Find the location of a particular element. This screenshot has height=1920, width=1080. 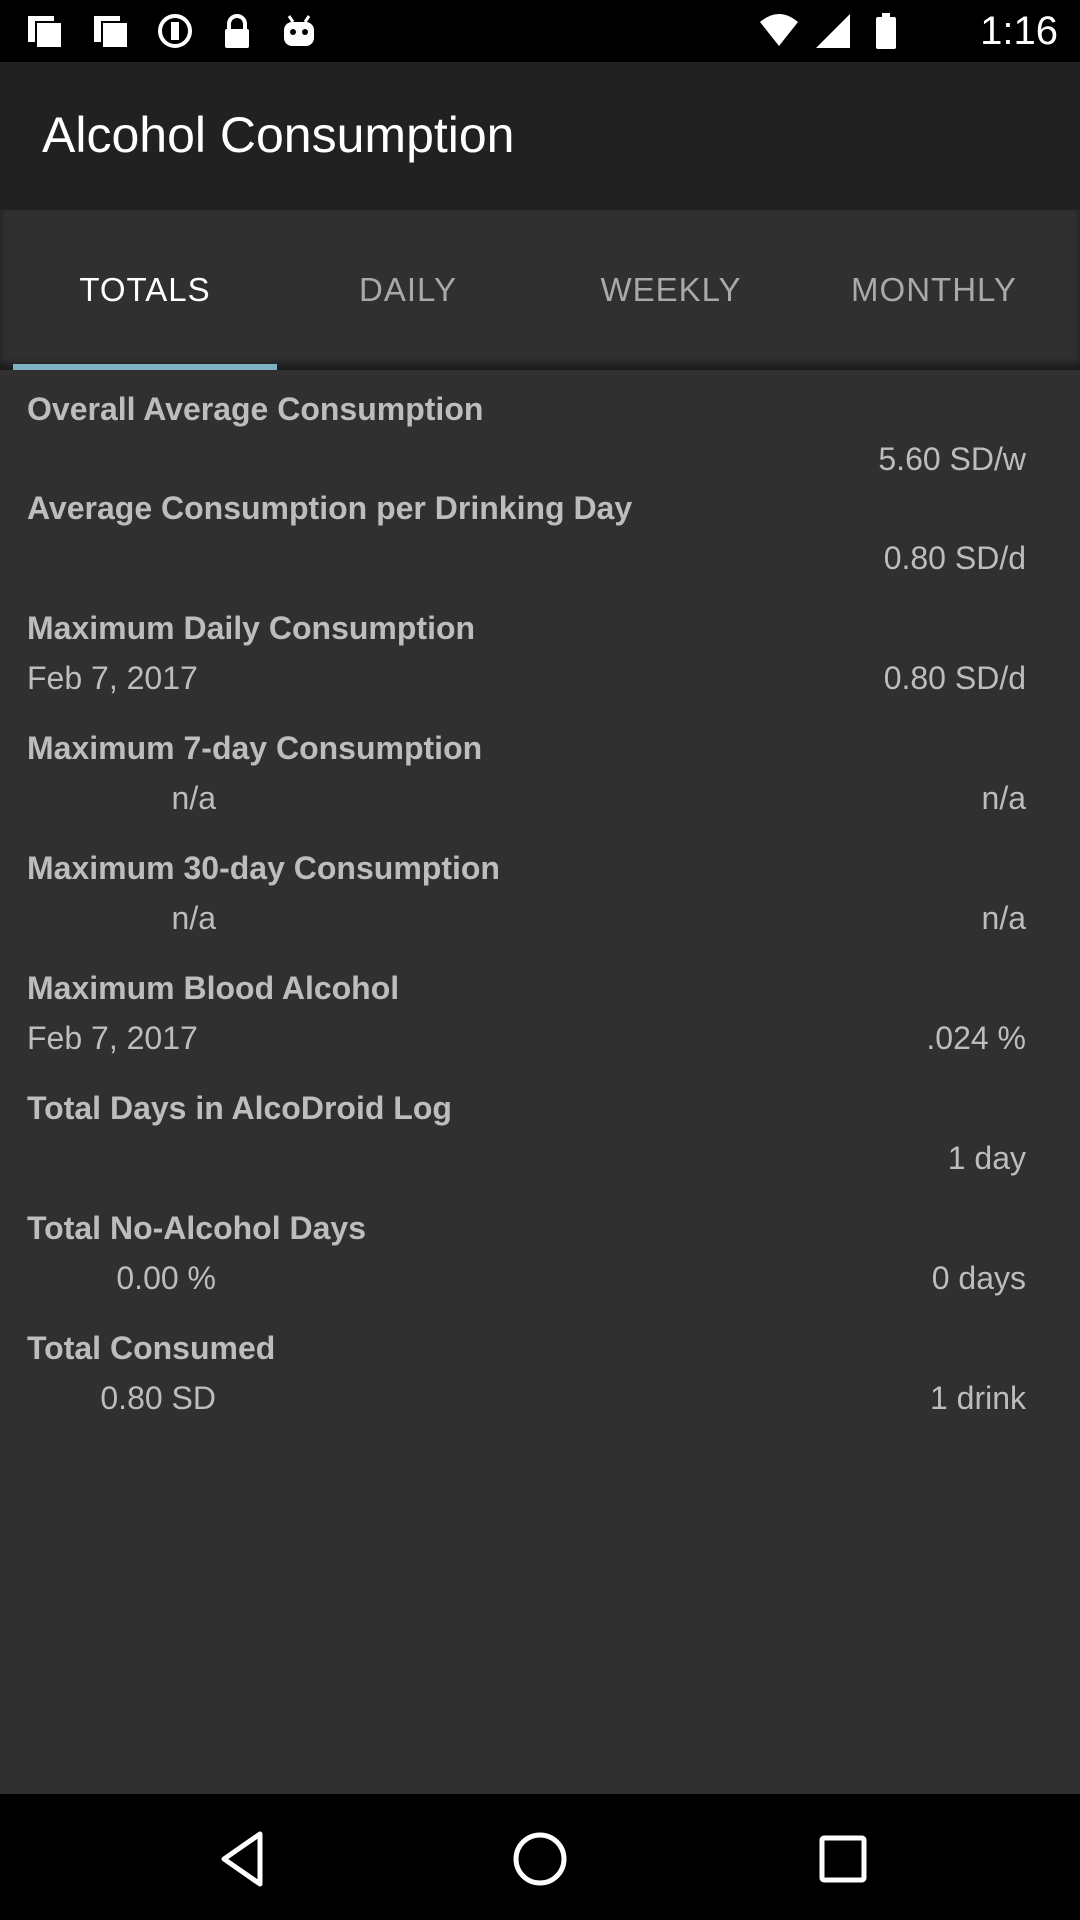

navigation-bar is located at coordinates (540, 1857).